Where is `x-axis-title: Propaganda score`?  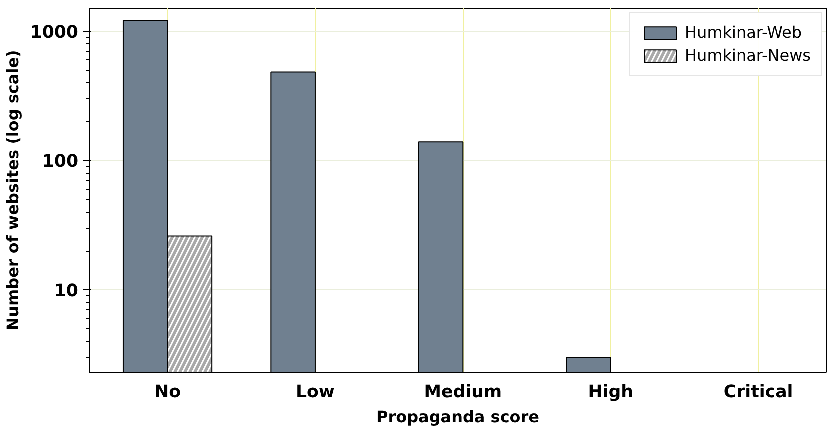 x-axis-title: Propaganda score is located at coordinates (458, 417).